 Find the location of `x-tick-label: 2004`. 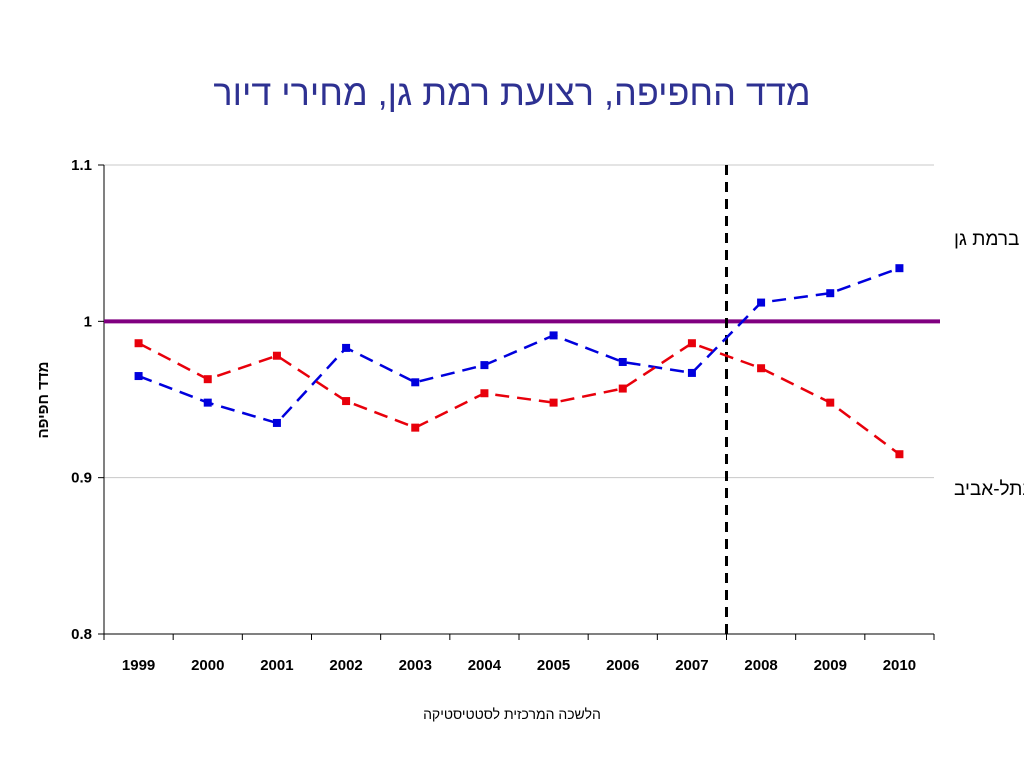

x-tick-label: 2004 is located at coordinates (485, 665).